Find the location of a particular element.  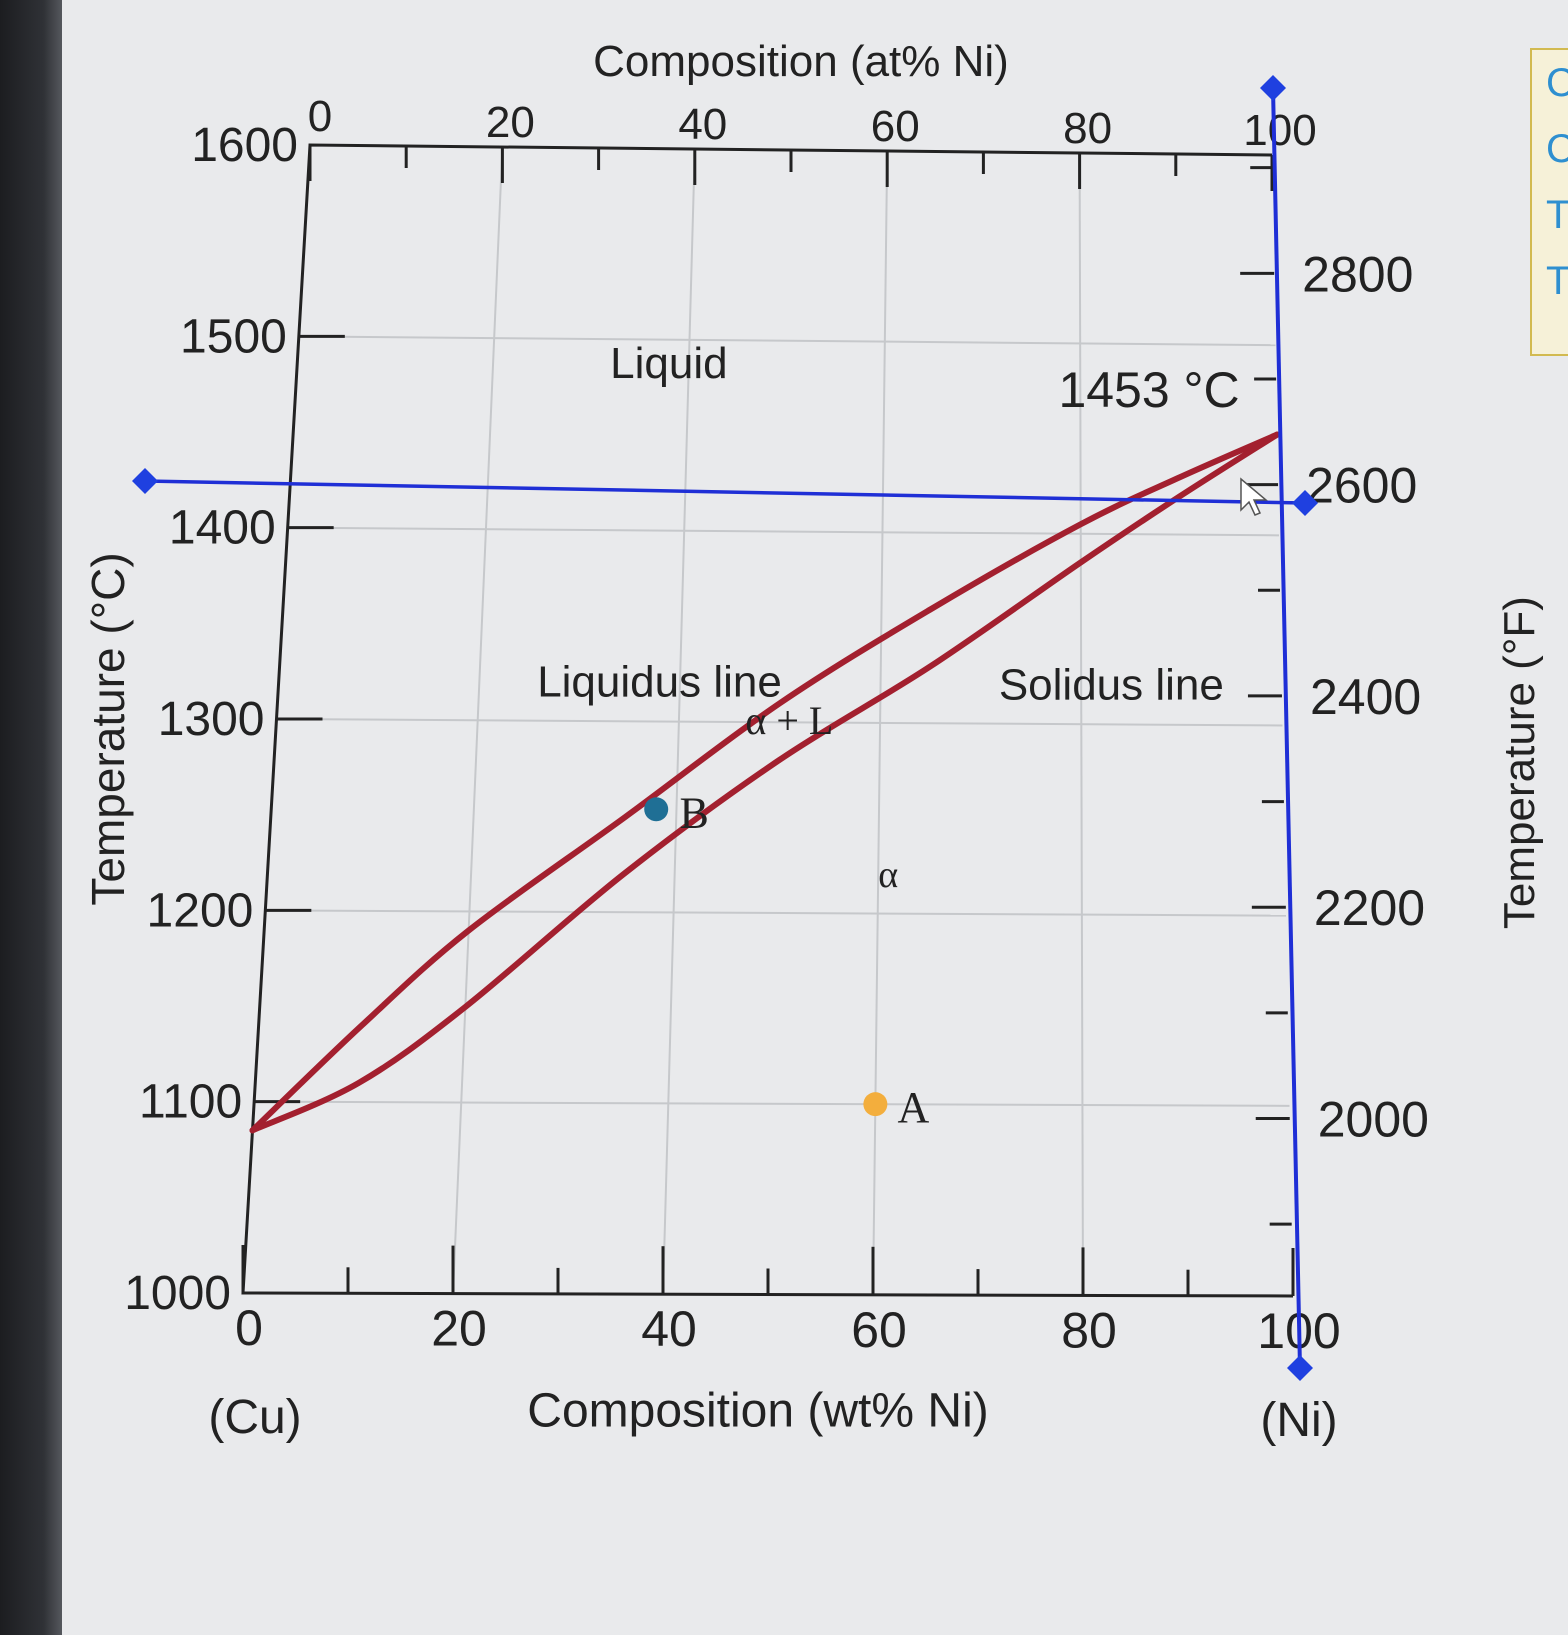

guide-handle-bottom is located at coordinates (1300, 1368).